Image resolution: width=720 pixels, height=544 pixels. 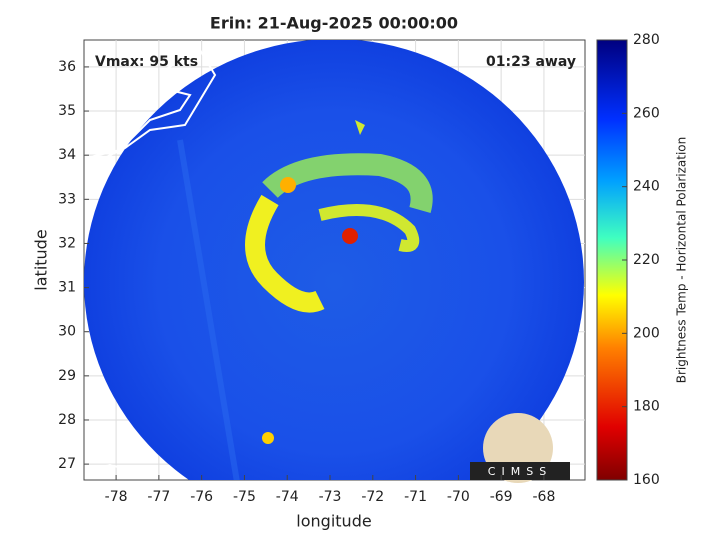 I want to click on x-tick-label: -74, so click(x=287, y=497).